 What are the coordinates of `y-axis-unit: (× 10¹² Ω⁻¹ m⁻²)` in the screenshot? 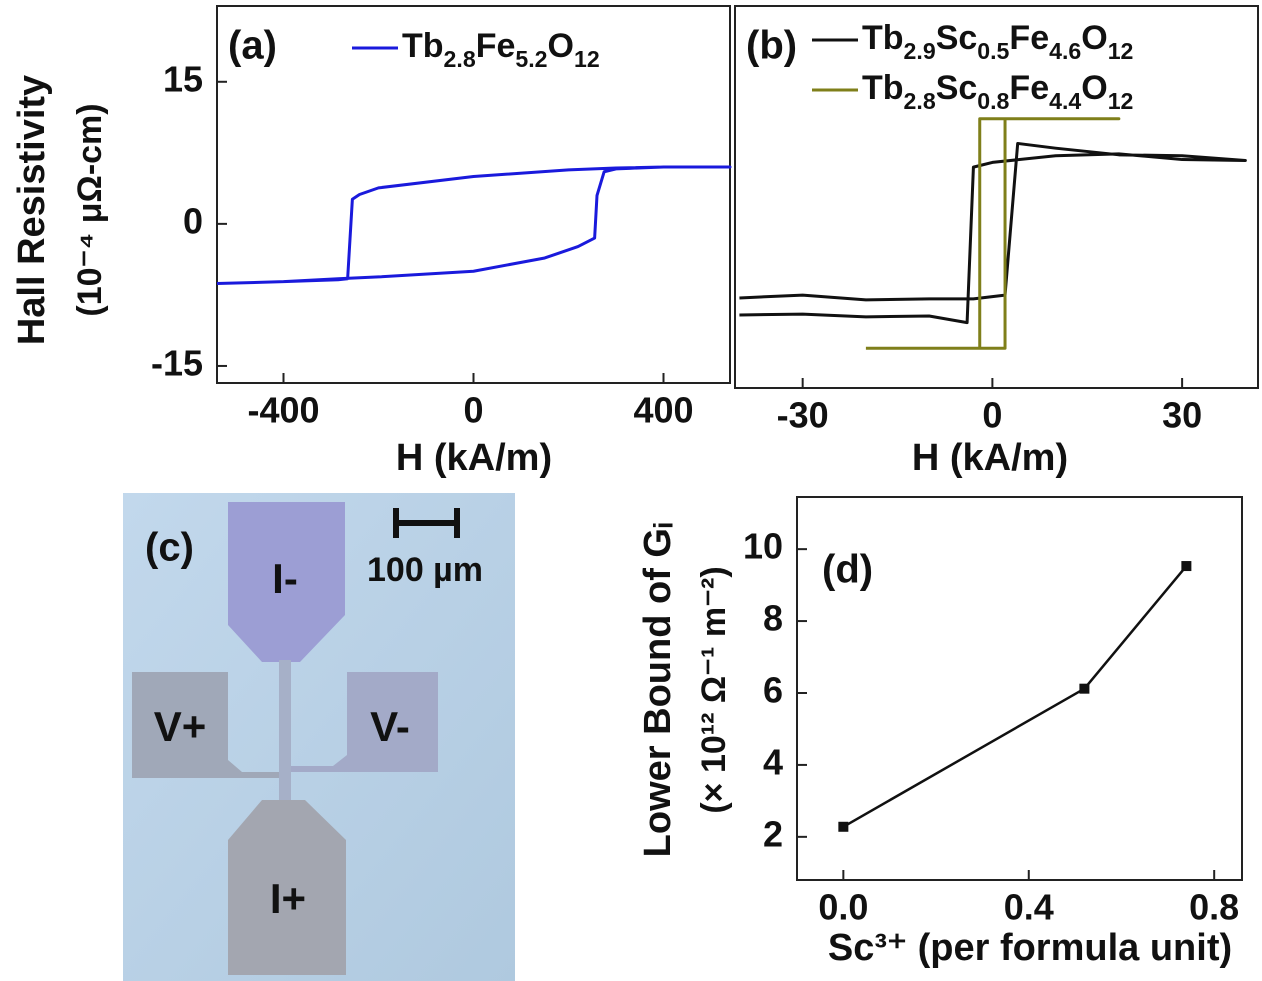 It's located at (714, 689).